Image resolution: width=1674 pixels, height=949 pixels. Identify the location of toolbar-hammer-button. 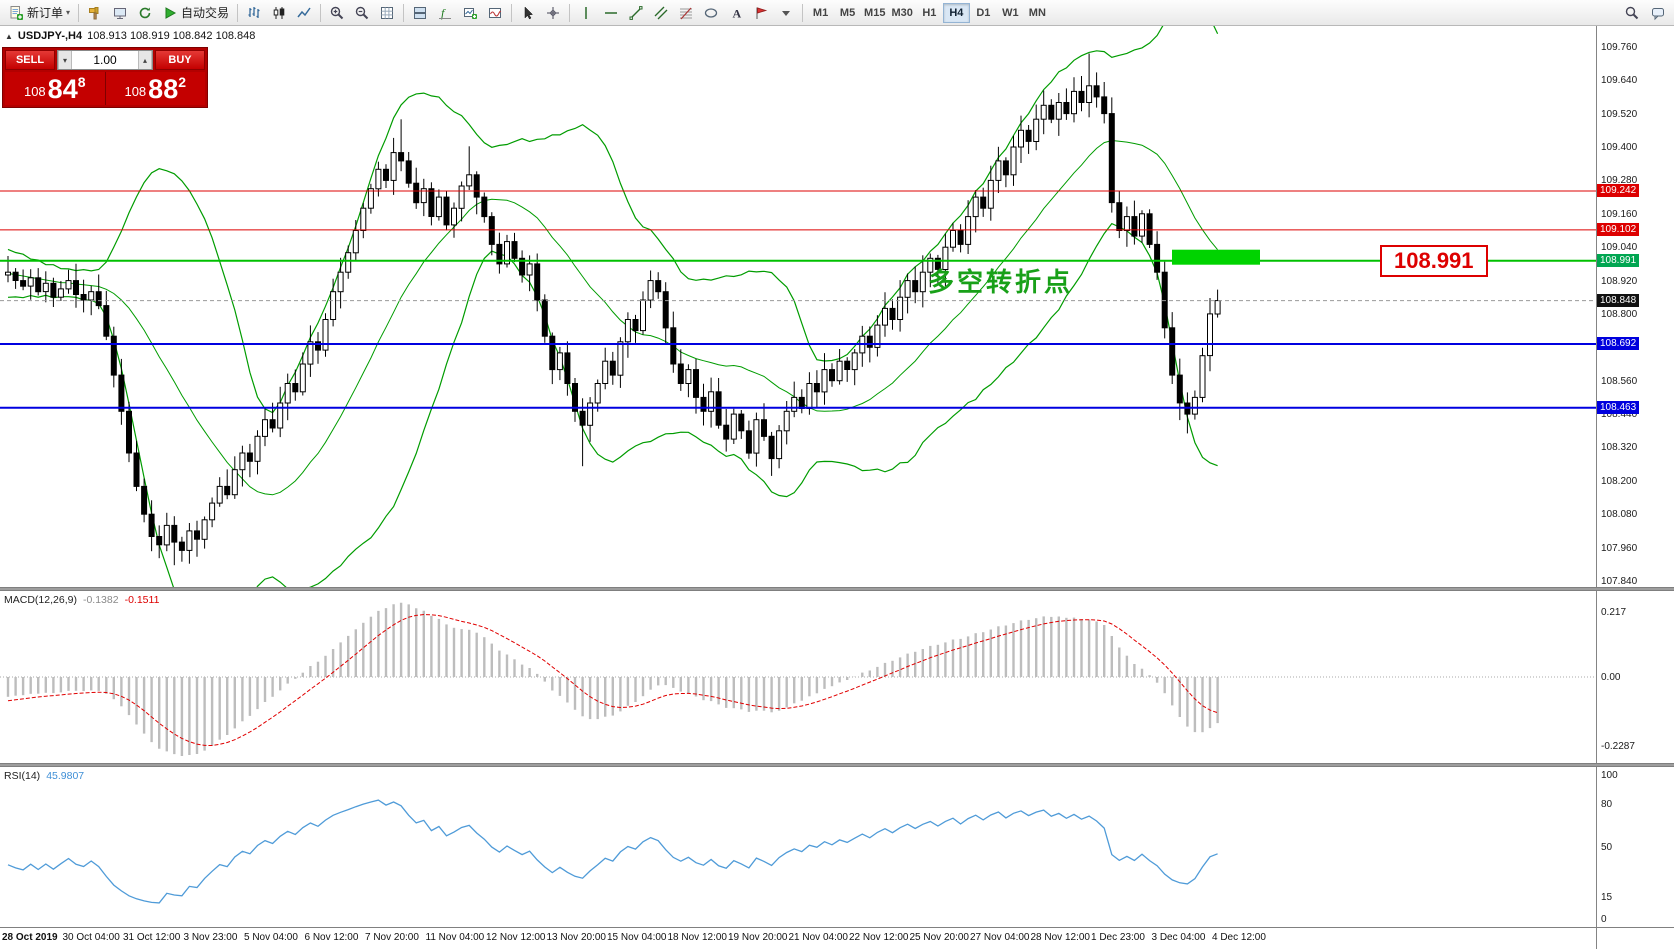
(95, 13).